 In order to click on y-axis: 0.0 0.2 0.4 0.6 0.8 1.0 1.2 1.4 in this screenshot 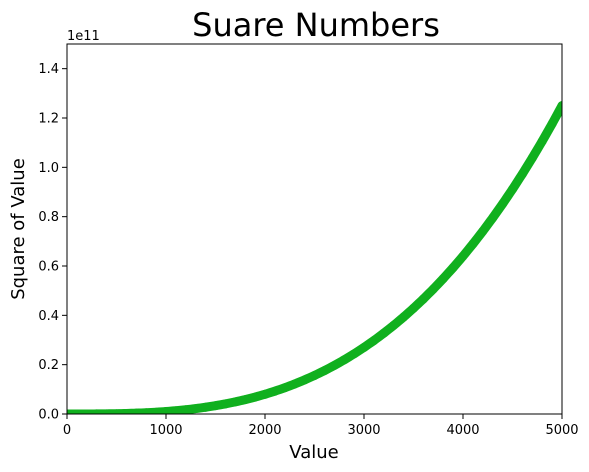, I will do `click(52, 242)`.